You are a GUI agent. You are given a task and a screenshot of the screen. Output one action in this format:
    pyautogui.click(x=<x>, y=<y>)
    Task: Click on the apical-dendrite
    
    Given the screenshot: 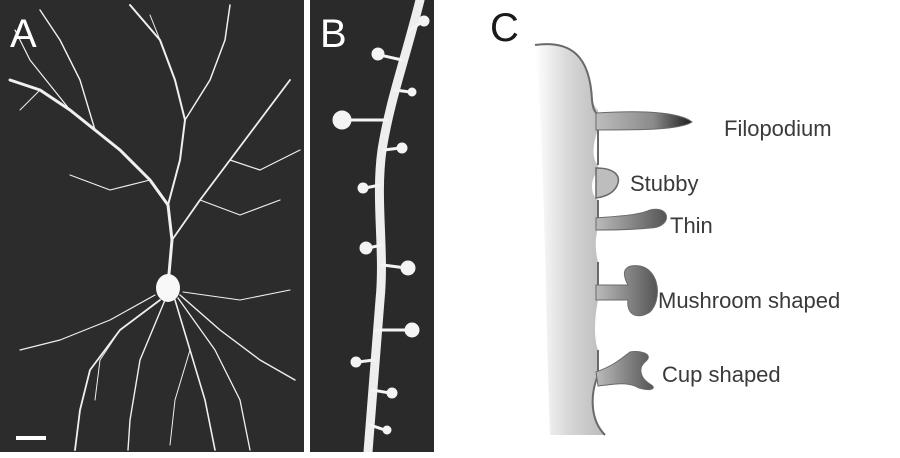 What is the action you would take?
    pyautogui.click(x=91, y=182)
    